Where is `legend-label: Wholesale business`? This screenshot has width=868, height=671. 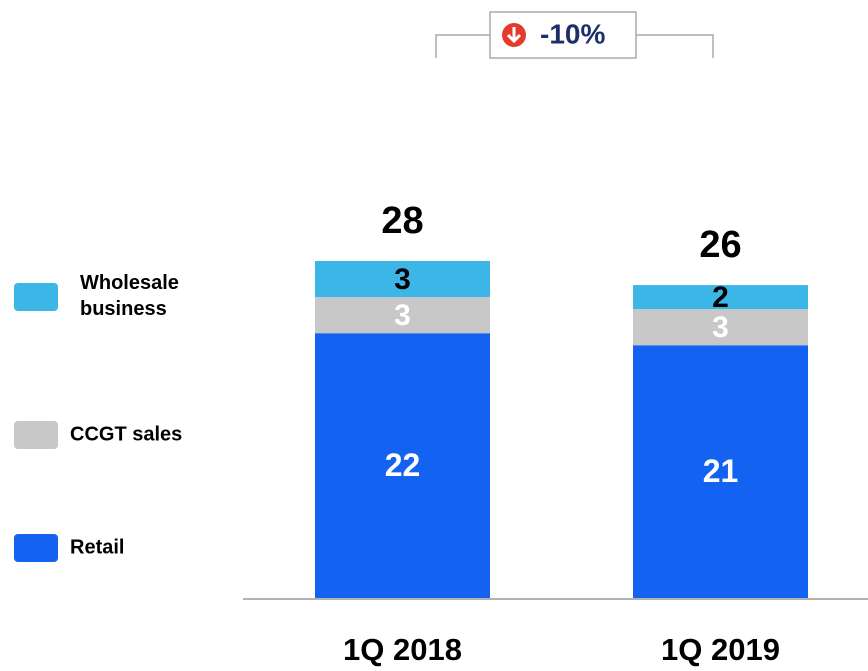
legend-label: Wholesale business is located at coordinates (129, 296).